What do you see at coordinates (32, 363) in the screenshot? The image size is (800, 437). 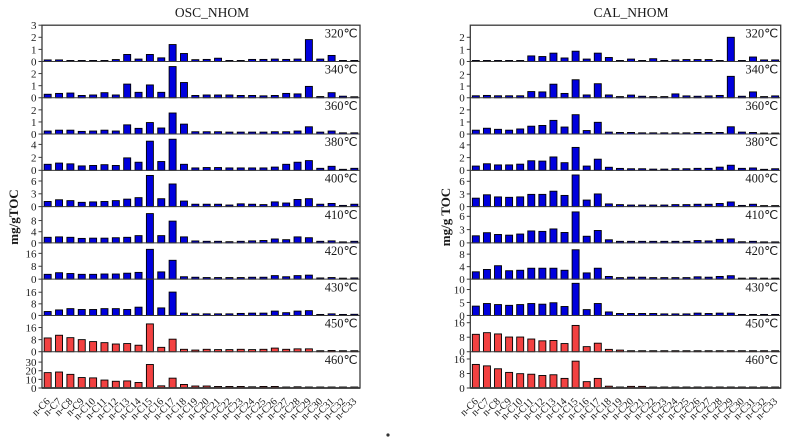 I see `svg-text: 30` at bounding box center [32, 363].